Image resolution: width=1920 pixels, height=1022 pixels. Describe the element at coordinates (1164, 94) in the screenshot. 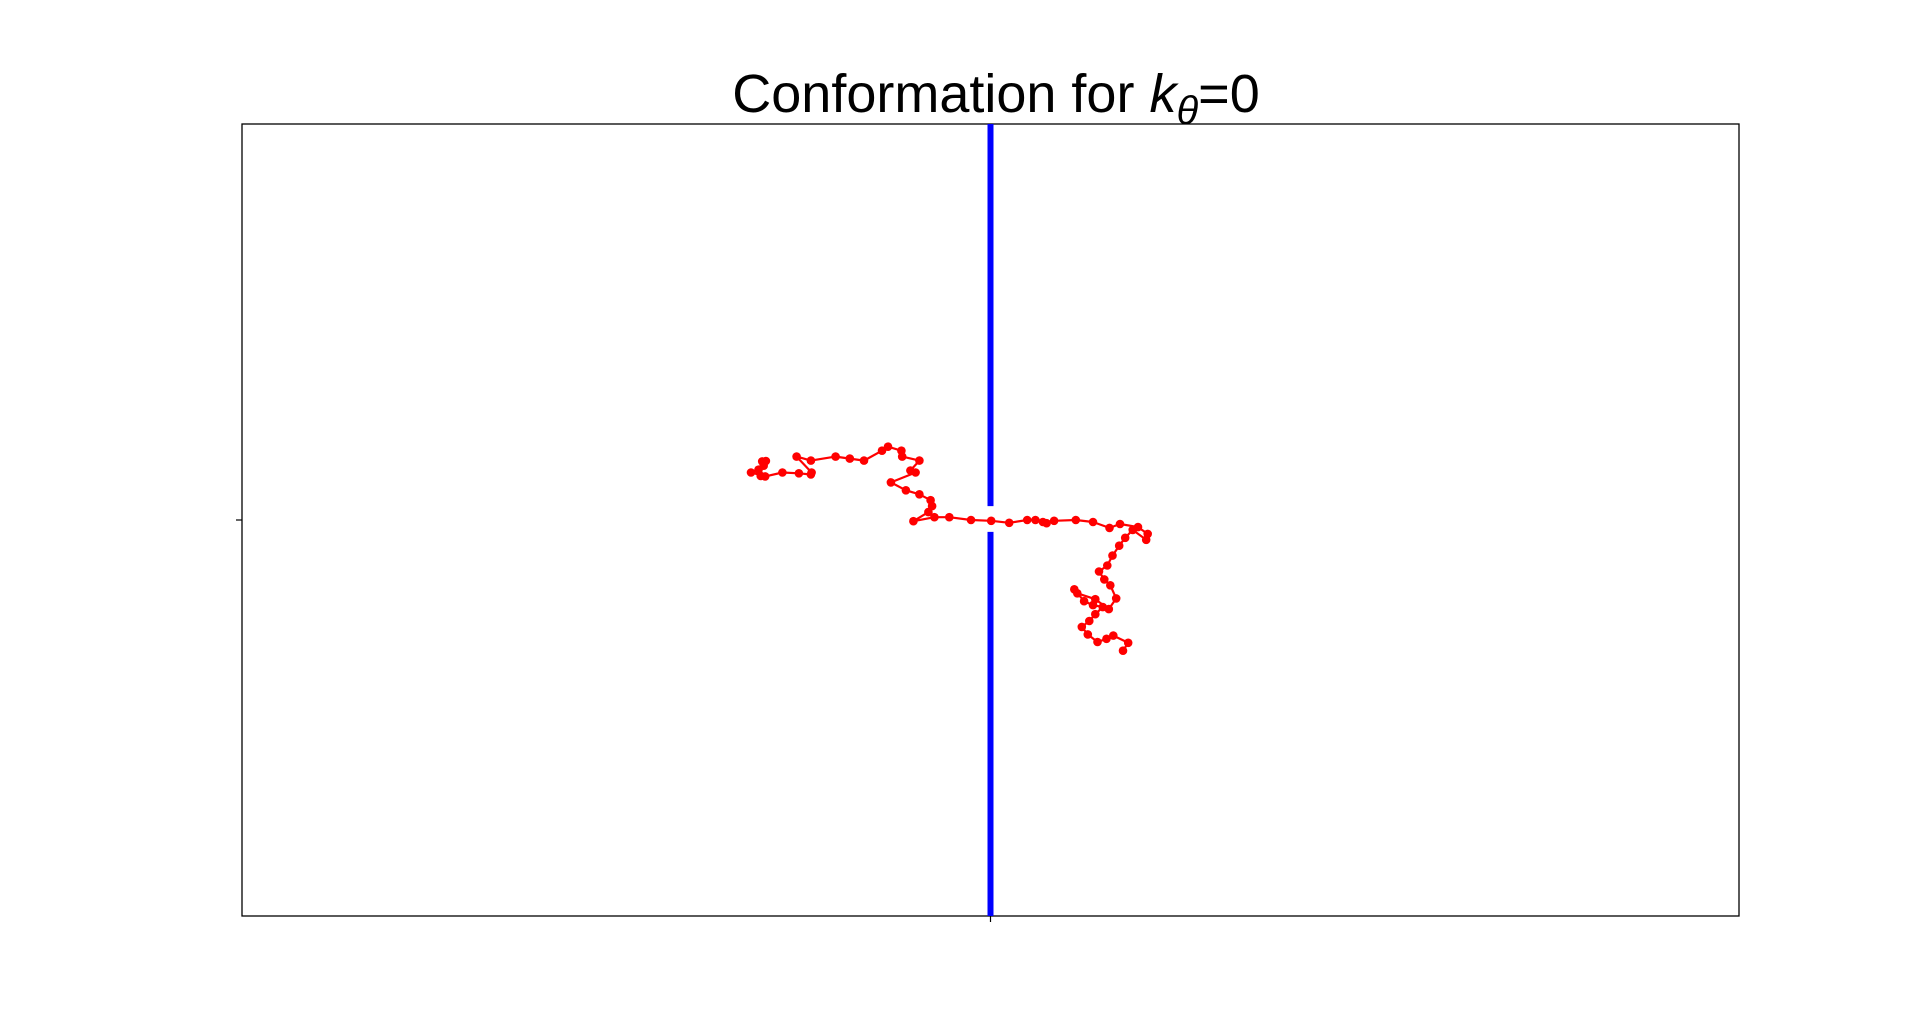

I see `title-symbol: k` at that location.